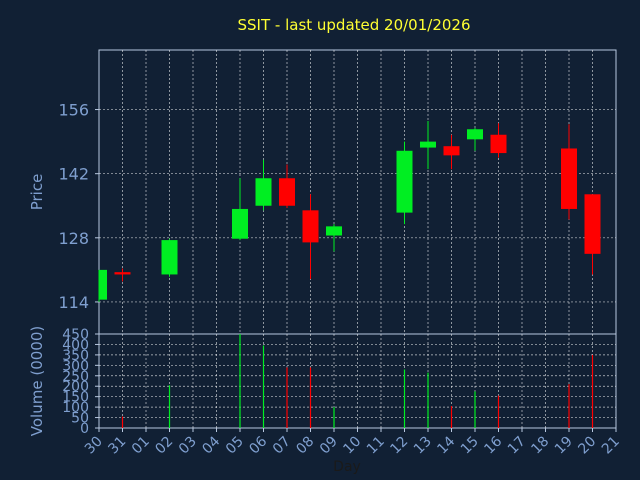 Image resolution: width=640 pixels, height=480 pixels. What do you see at coordinates (540, 446) in the screenshot?
I see `x-tick-label: 18` at bounding box center [540, 446].